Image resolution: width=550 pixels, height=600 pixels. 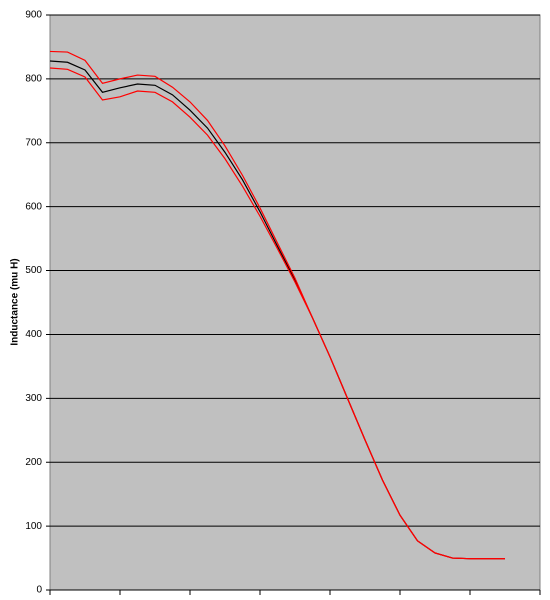 I want to click on y-tick-label: 900, so click(x=33, y=15).